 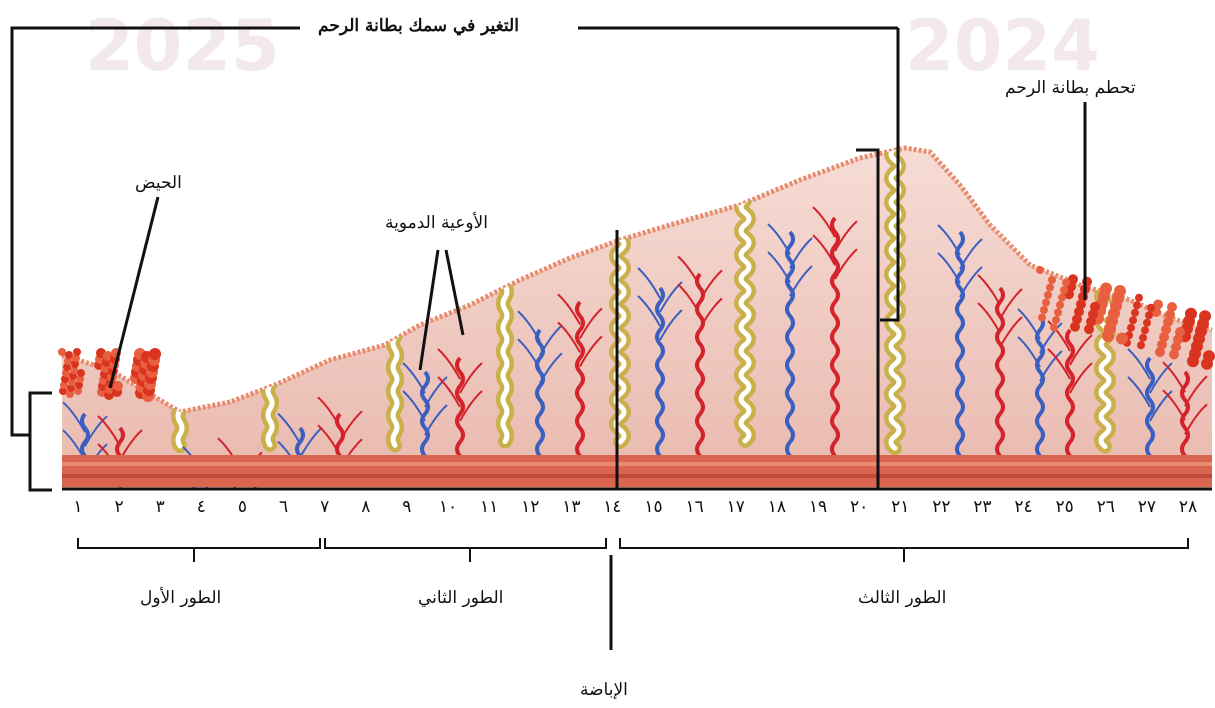 What do you see at coordinates (489, 507) in the screenshot?
I see `day-number: ١١` at bounding box center [489, 507].